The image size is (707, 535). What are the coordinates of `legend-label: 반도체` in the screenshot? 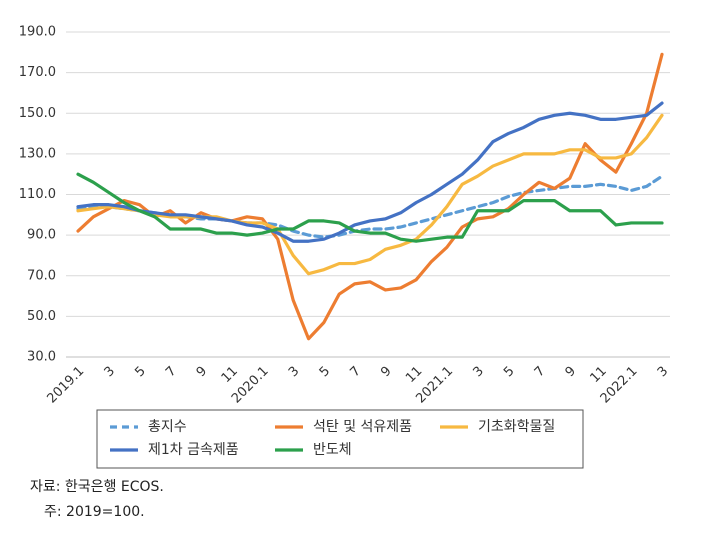 It's located at (332, 450).